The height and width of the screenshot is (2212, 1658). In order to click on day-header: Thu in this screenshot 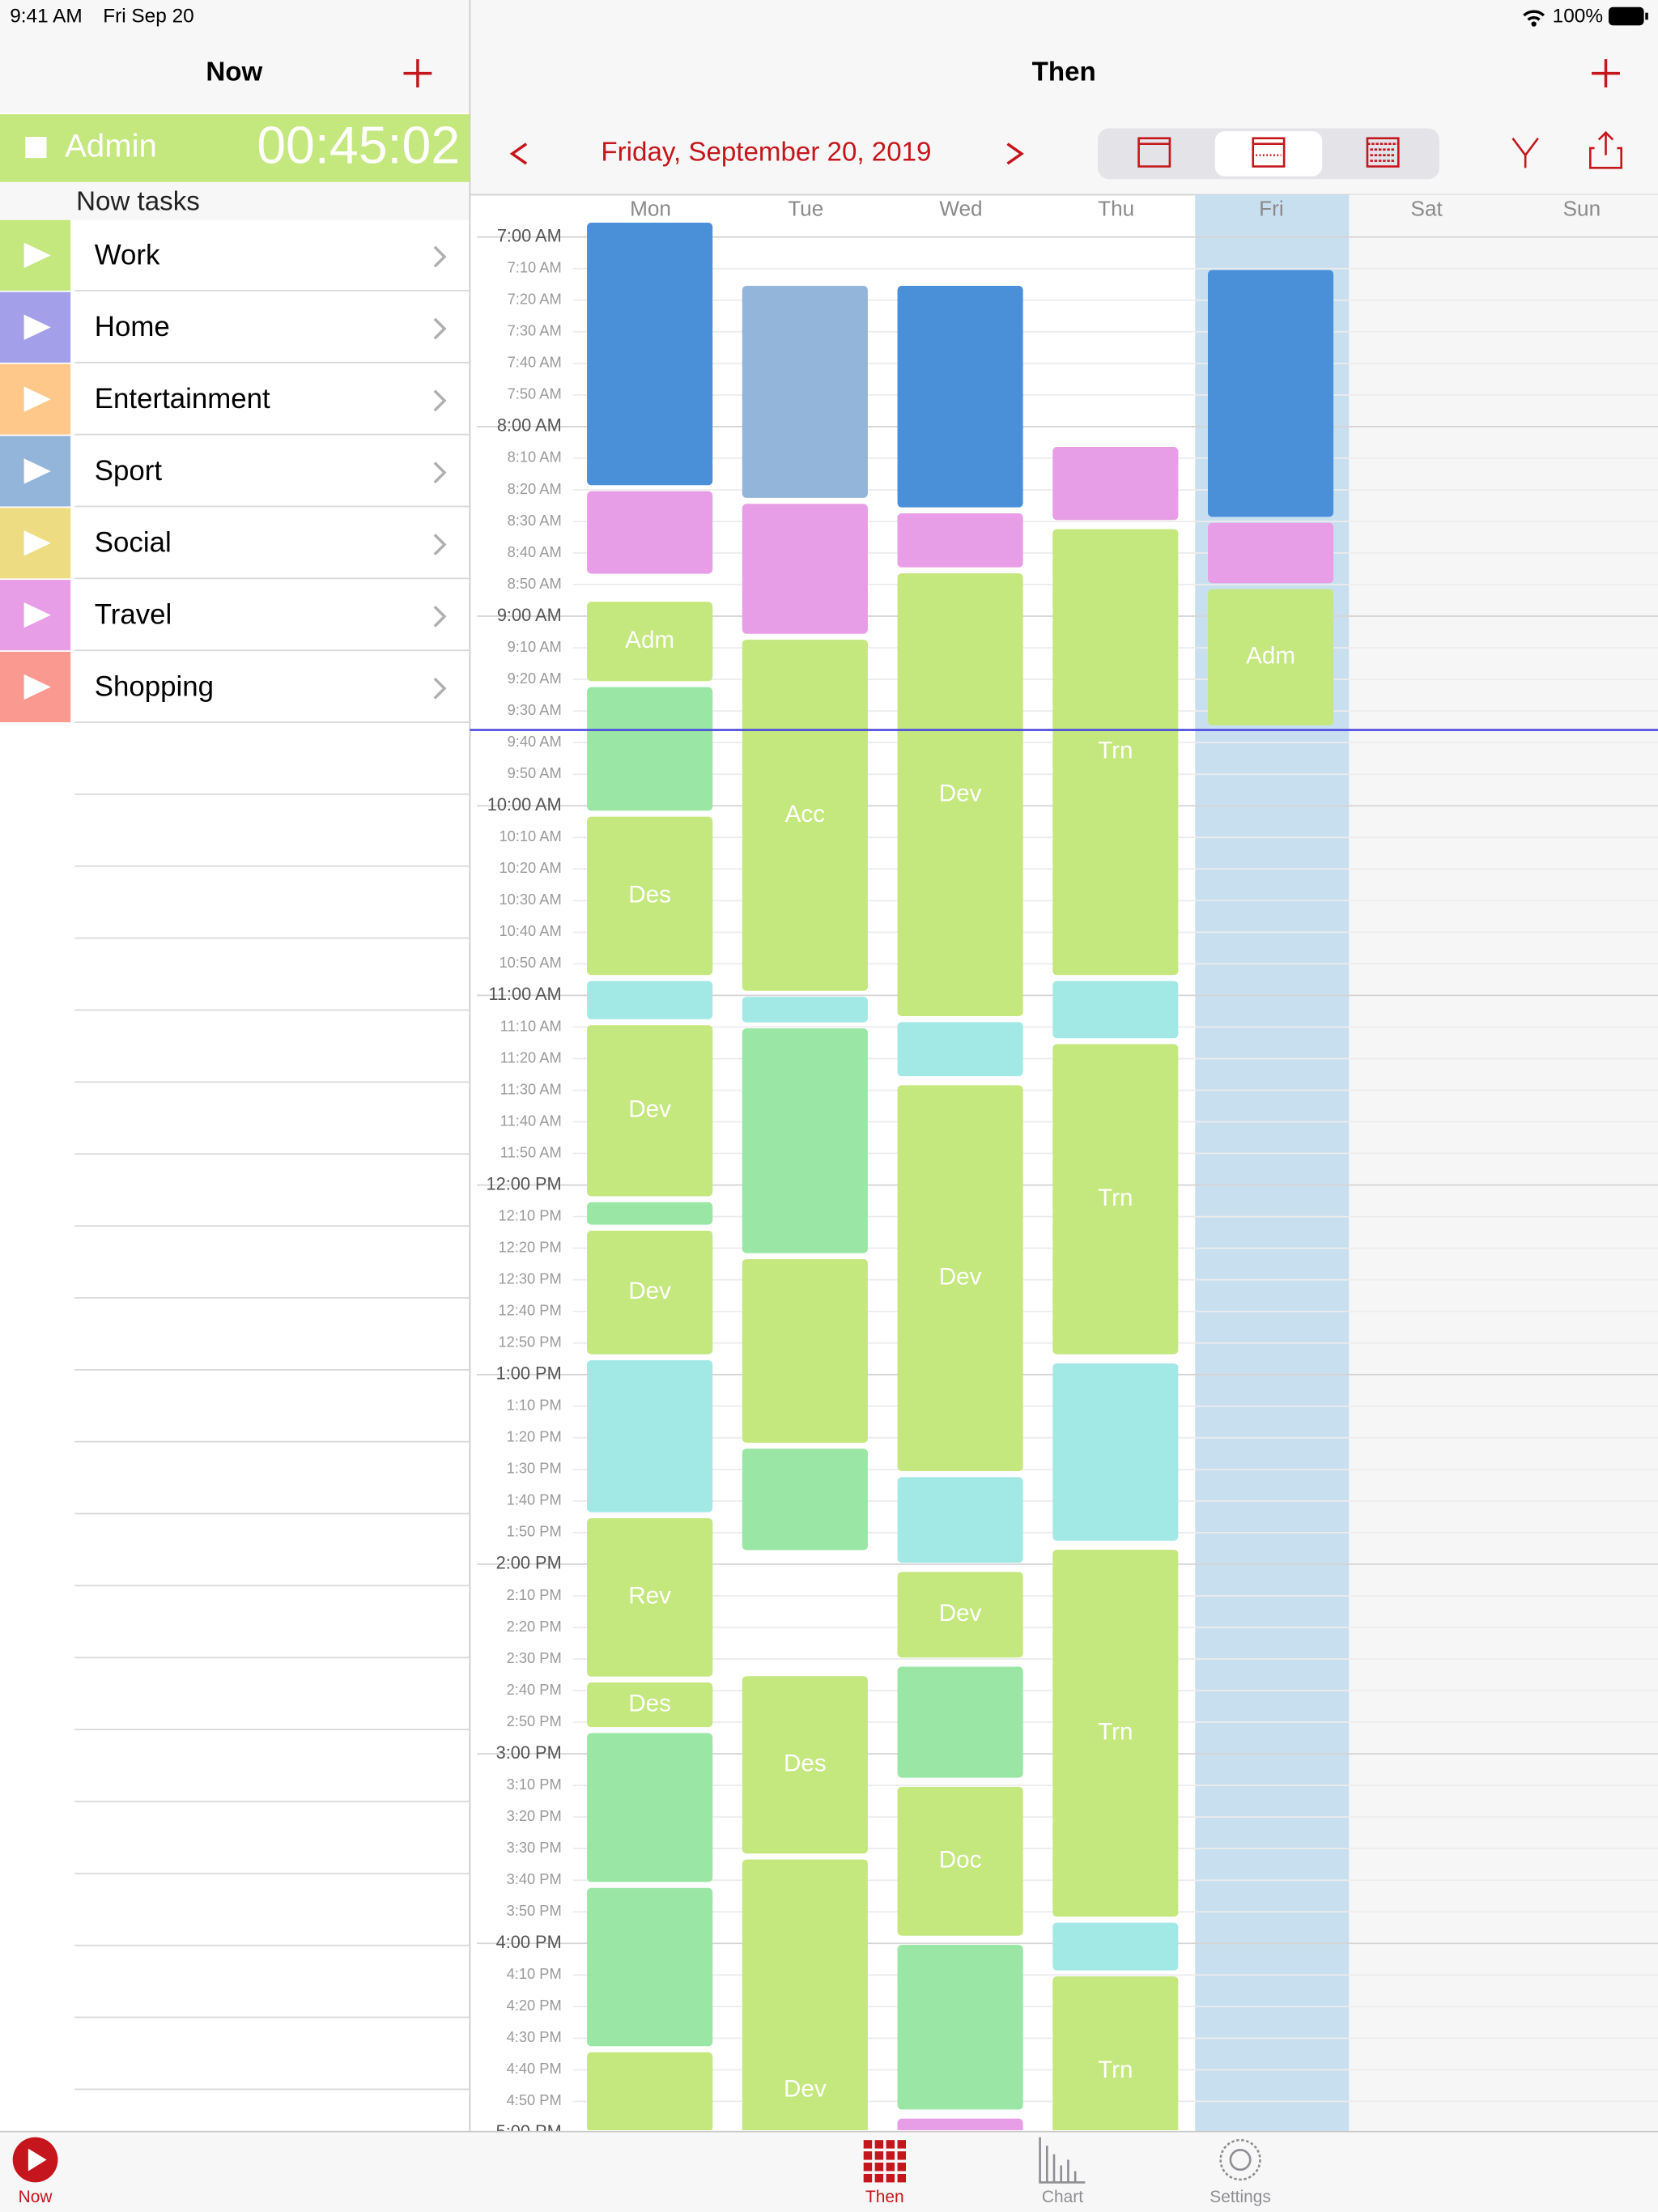, I will do `click(1116, 209)`.